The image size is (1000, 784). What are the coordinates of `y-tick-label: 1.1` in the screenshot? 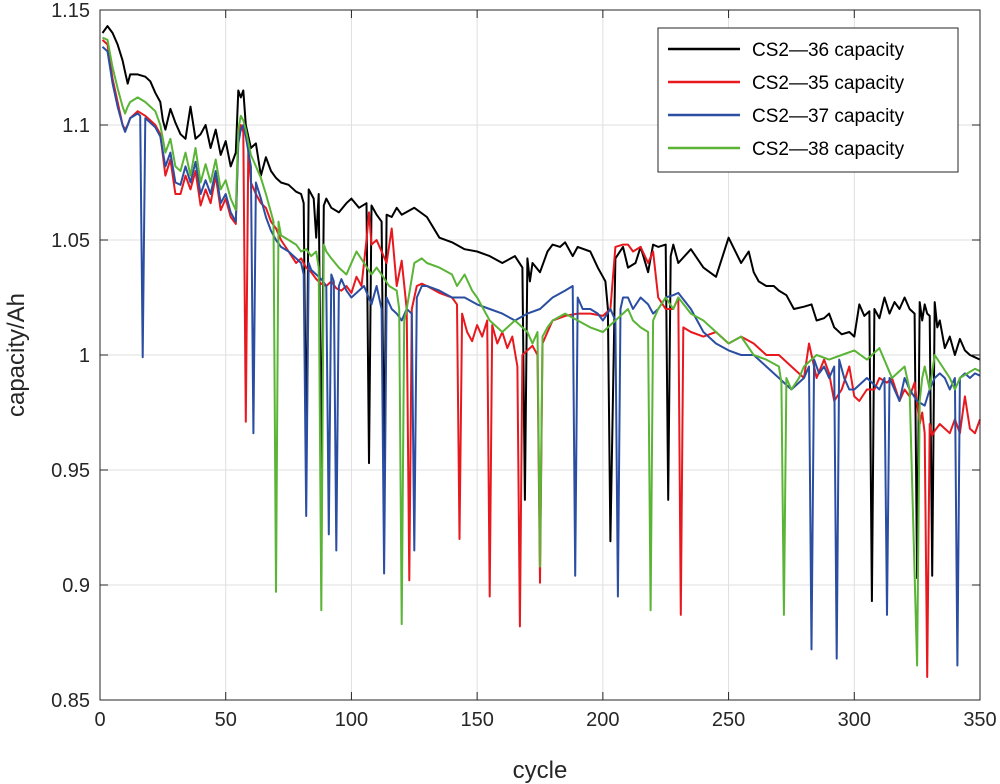 It's located at (76, 126).